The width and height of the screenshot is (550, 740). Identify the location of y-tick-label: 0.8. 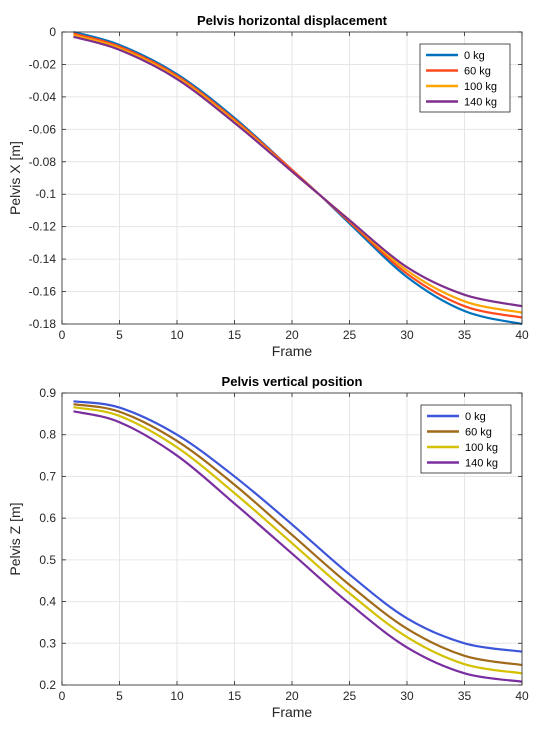
(47, 435).